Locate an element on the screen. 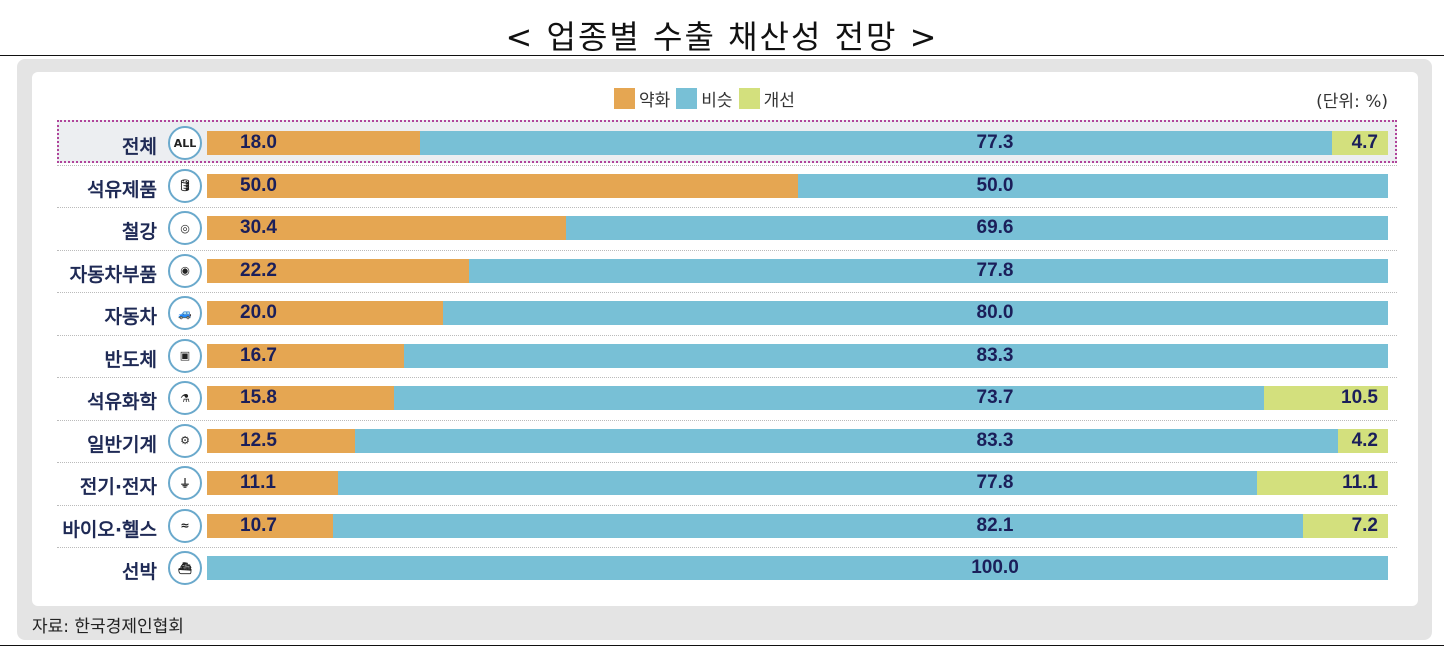  legend-item: 개선 is located at coordinates (766, 98).